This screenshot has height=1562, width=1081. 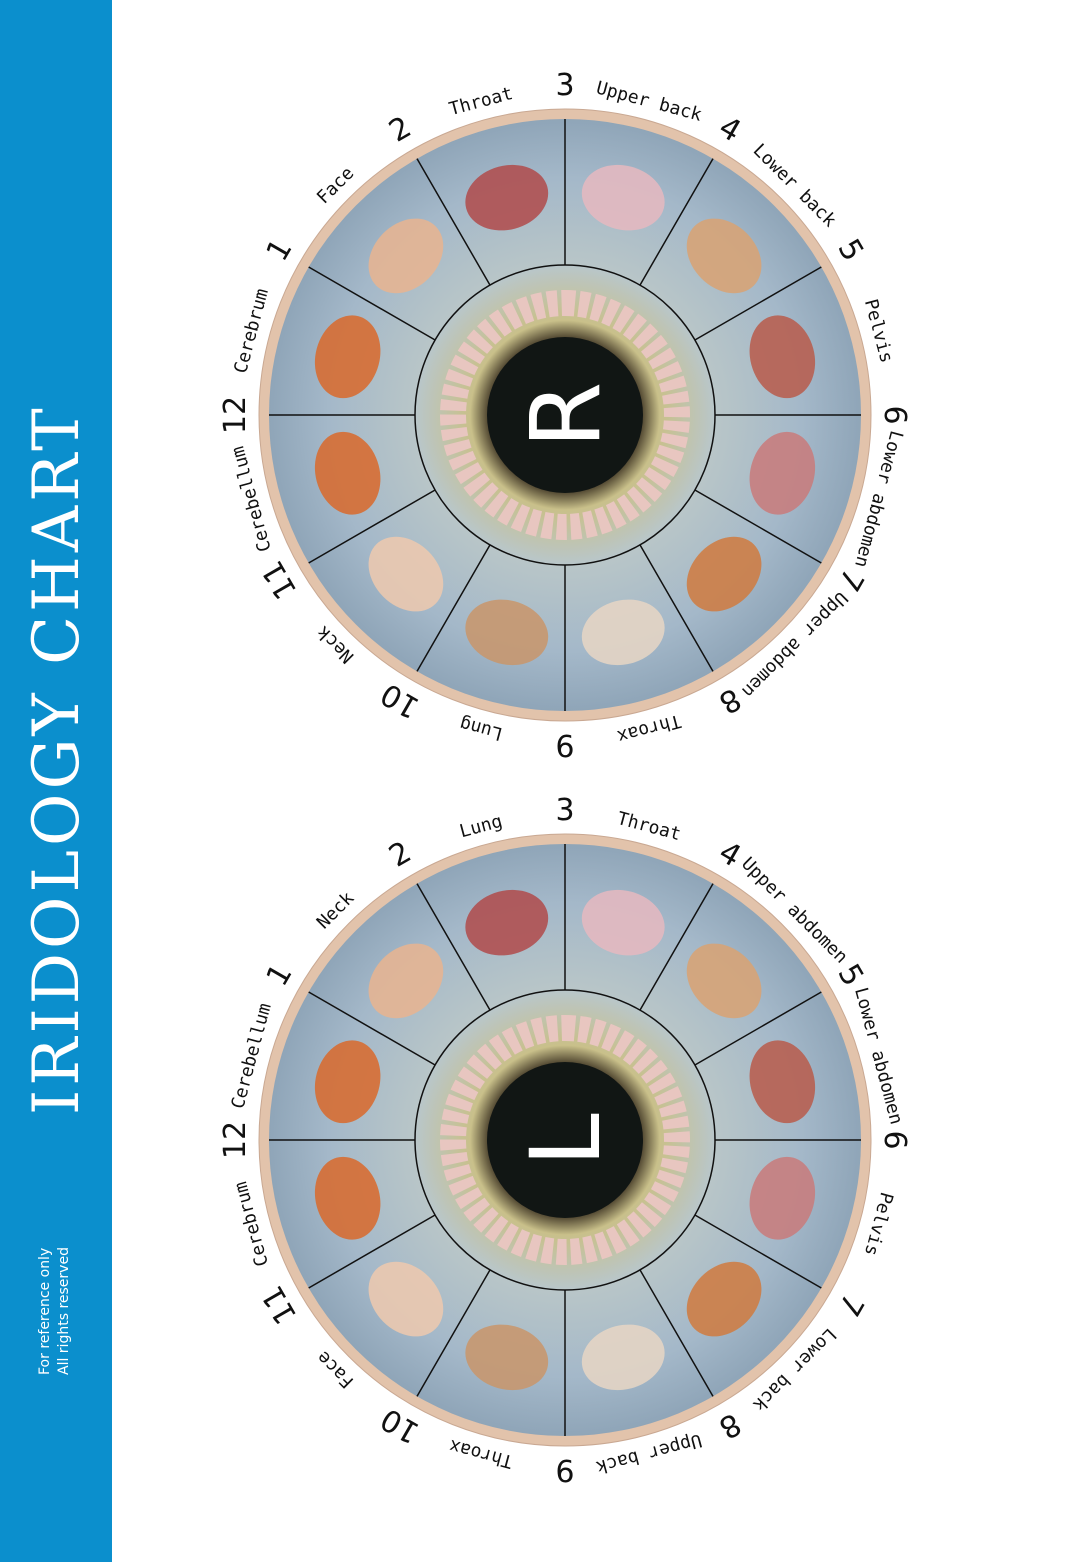 I want to click on clock-number: 8, so click(x=730, y=1425).